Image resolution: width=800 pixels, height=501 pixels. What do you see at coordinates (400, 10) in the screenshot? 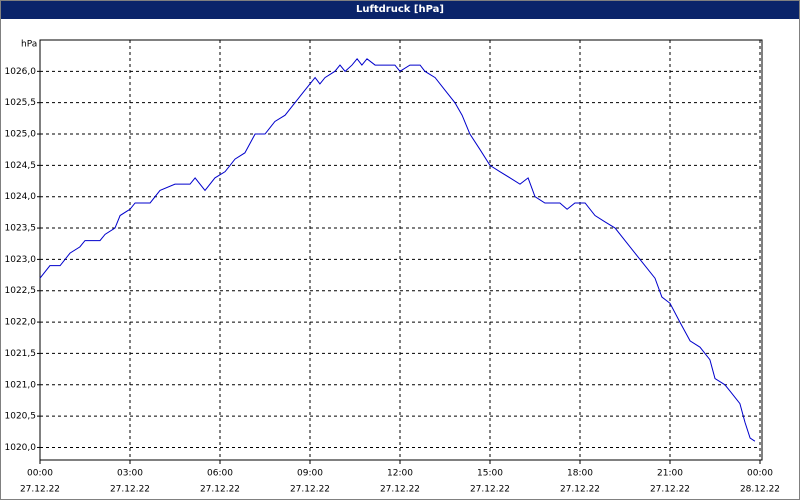
I see `chart-title: Luftdruck [hPa]` at bounding box center [400, 10].